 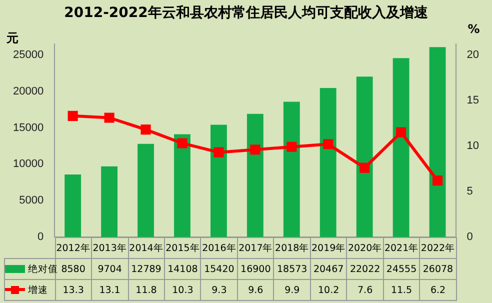 I want to click on data-label: 9704, so click(x=110, y=269).